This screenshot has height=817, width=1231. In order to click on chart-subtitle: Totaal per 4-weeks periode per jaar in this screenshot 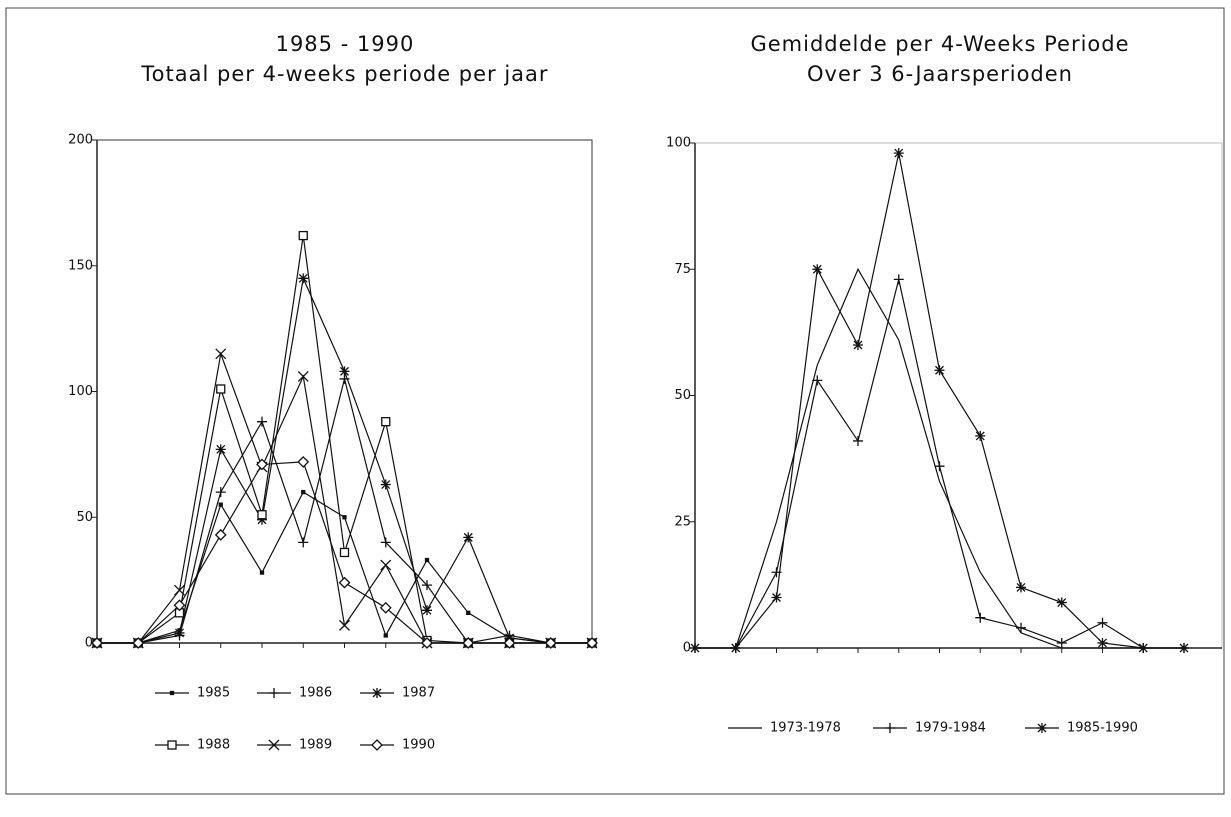, I will do `click(344, 74)`.